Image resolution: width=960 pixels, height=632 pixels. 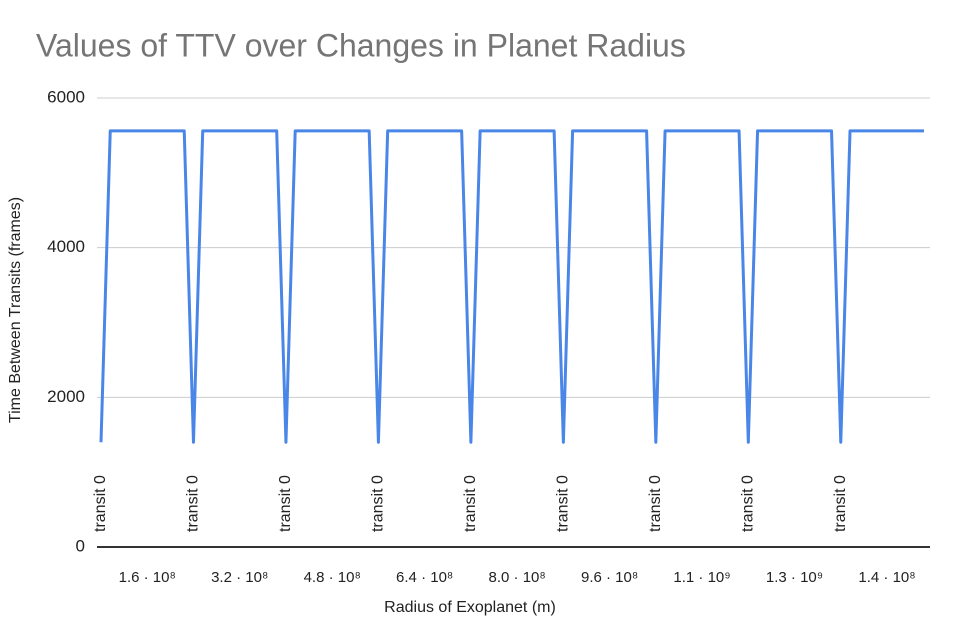 What do you see at coordinates (517, 577) in the screenshot?
I see `x-tick-label: 8.0 · 10⁸` at bounding box center [517, 577].